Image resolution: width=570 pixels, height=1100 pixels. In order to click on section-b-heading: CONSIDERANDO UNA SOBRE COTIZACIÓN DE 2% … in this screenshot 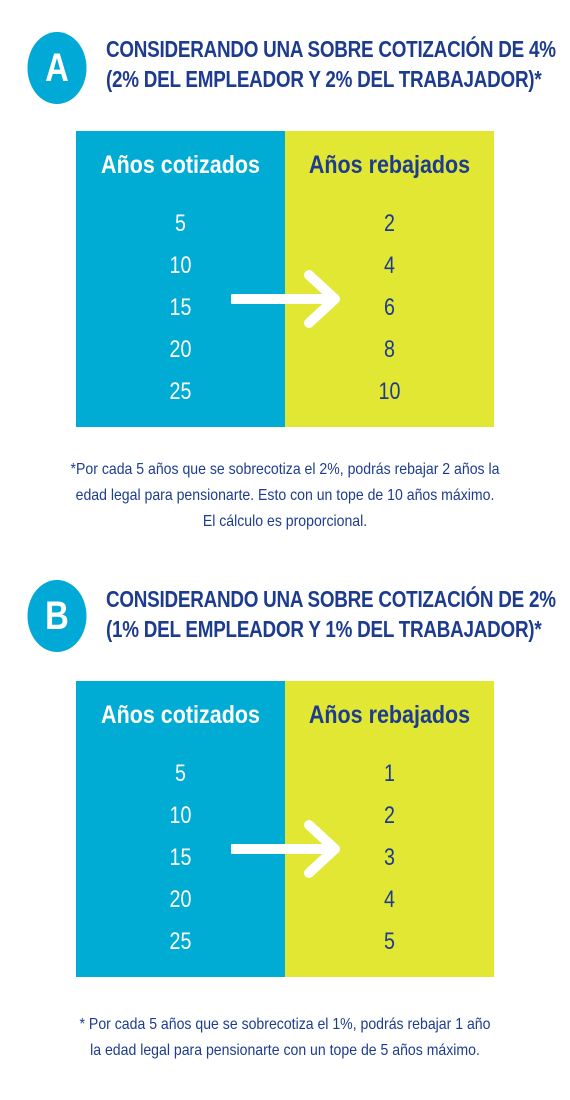, I will do `click(331, 614)`.